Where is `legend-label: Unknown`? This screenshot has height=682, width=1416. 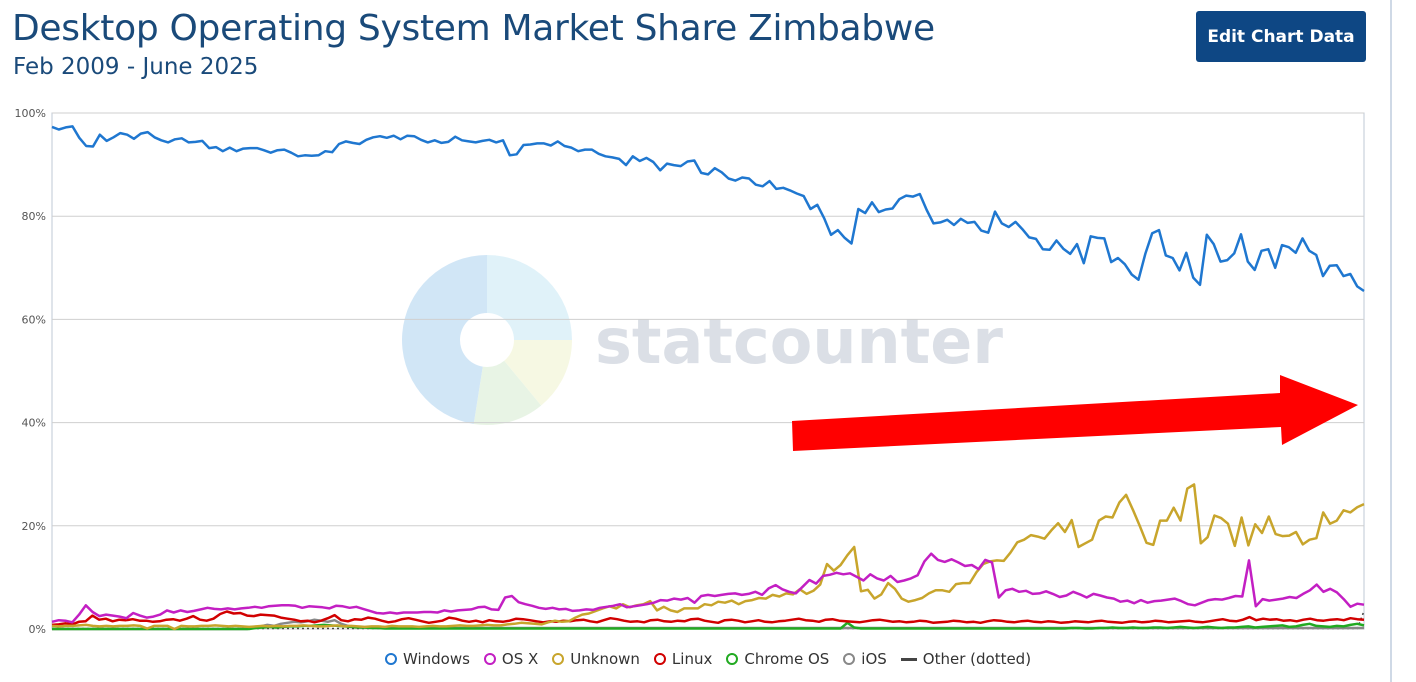
legend-label: Unknown is located at coordinates (605, 659).